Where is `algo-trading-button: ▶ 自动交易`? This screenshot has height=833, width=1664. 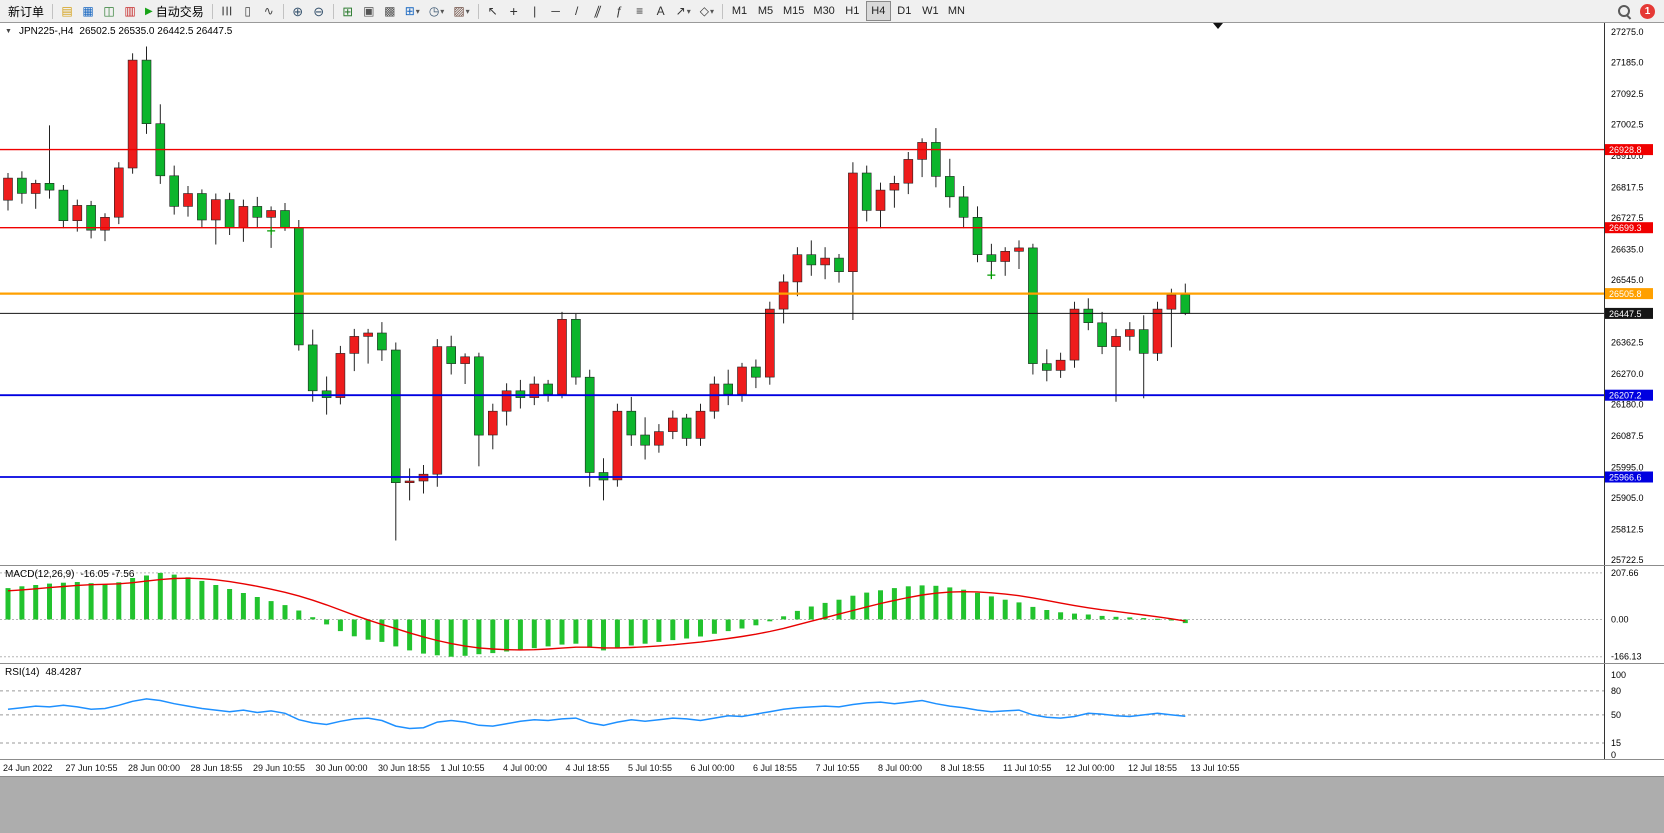 algo-trading-button: ▶ 自动交易 is located at coordinates (174, 11).